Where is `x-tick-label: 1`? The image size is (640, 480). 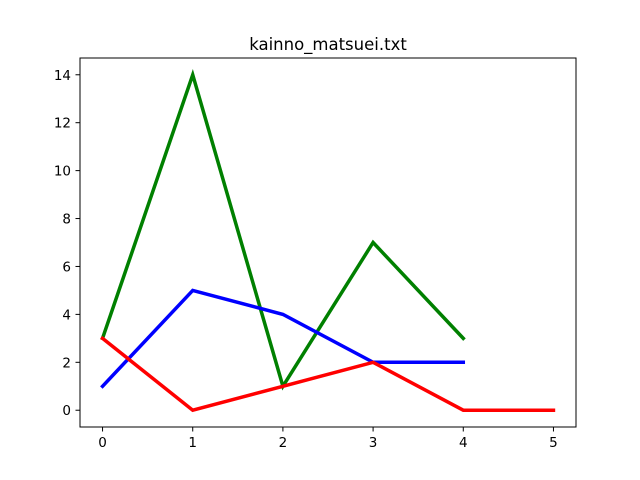 x-tick-label: 1 is located at coordinates (192, 443).